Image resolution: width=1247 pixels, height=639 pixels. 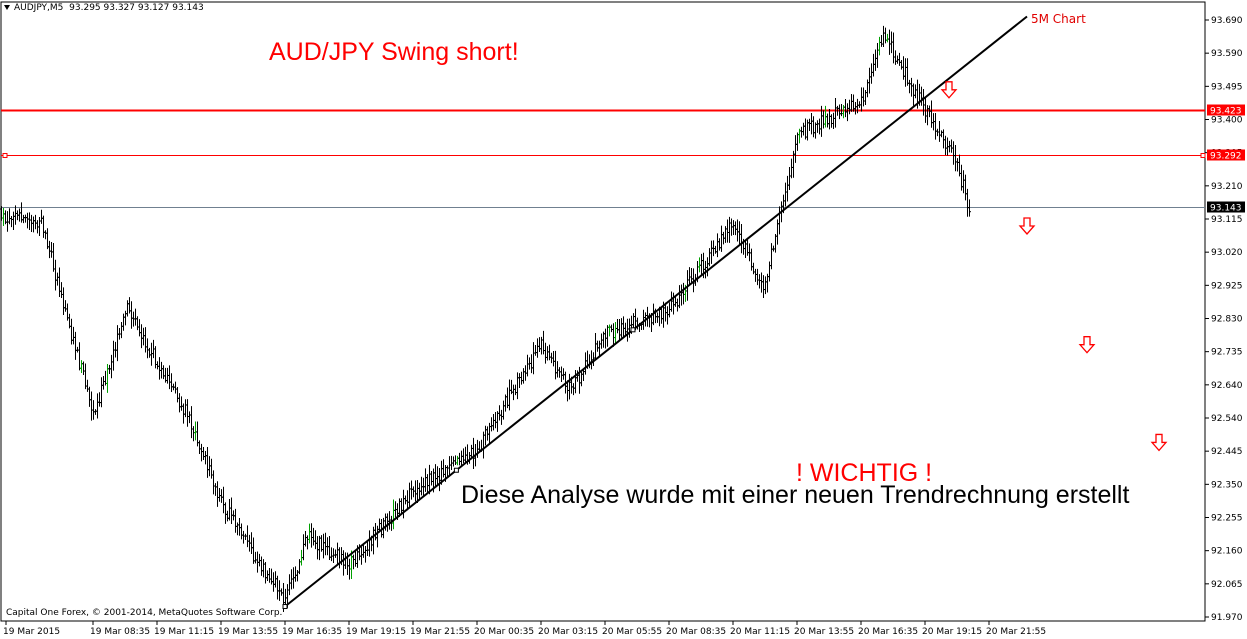 I want to click on y-tick-label: 92.640, so click(x=1227, y=386).